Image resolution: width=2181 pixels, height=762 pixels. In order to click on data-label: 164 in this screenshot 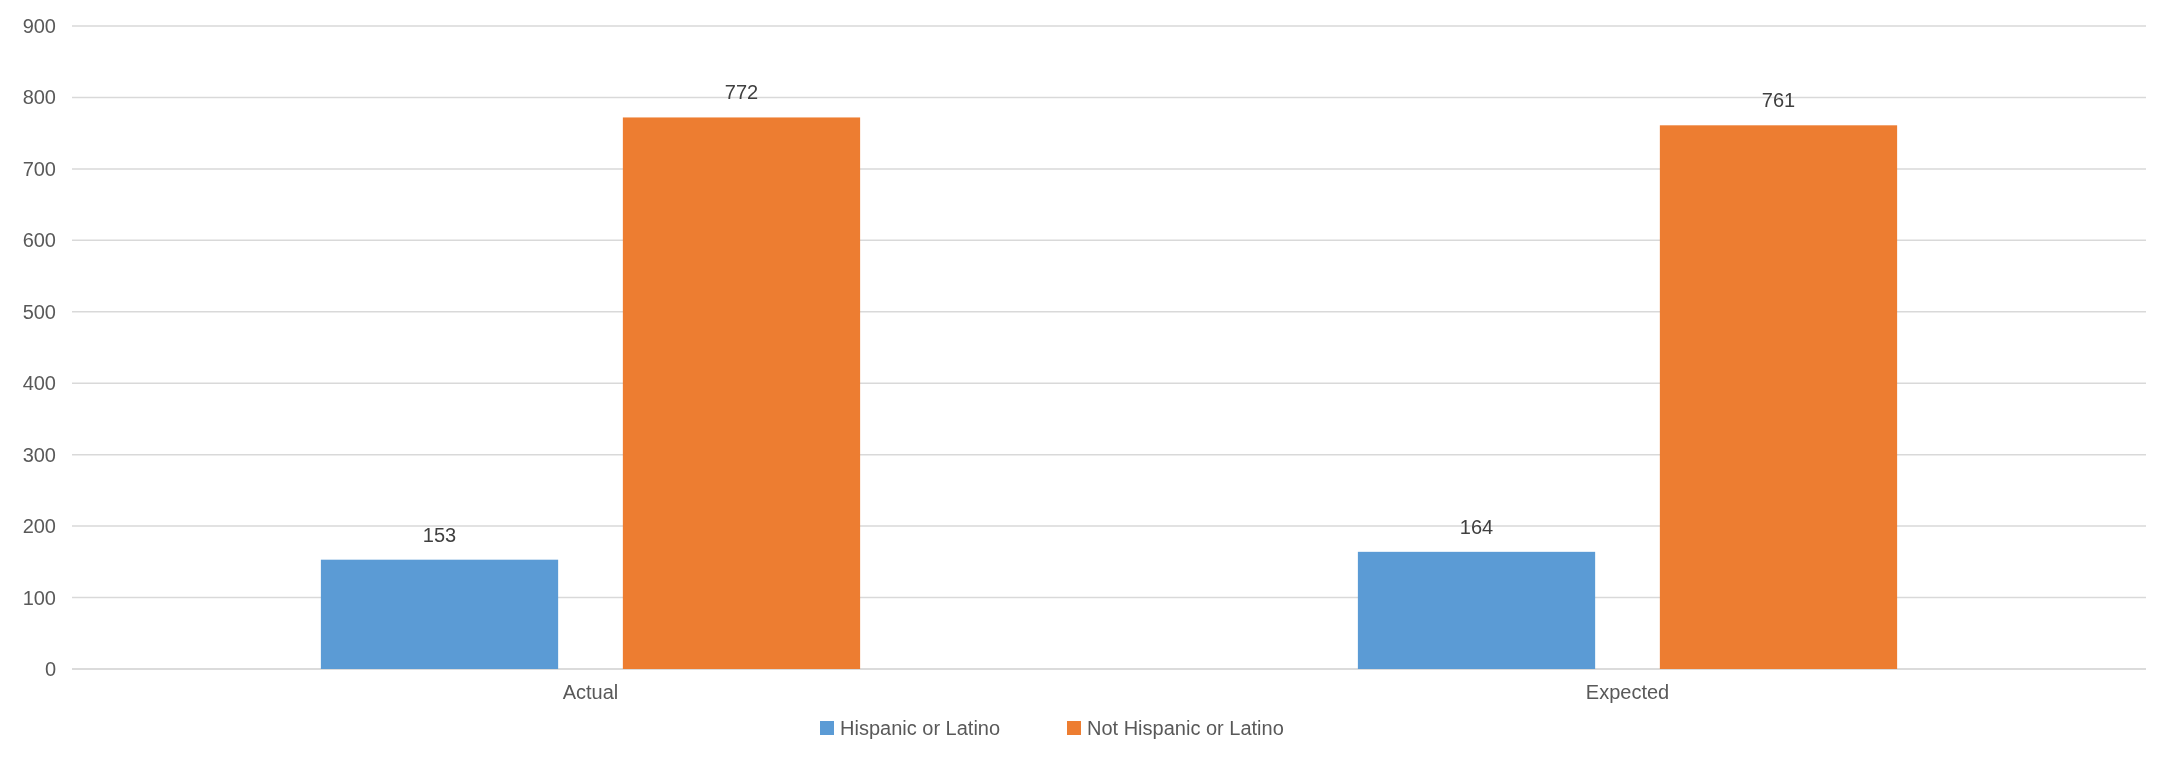, I will do `click(1476, 526)`.